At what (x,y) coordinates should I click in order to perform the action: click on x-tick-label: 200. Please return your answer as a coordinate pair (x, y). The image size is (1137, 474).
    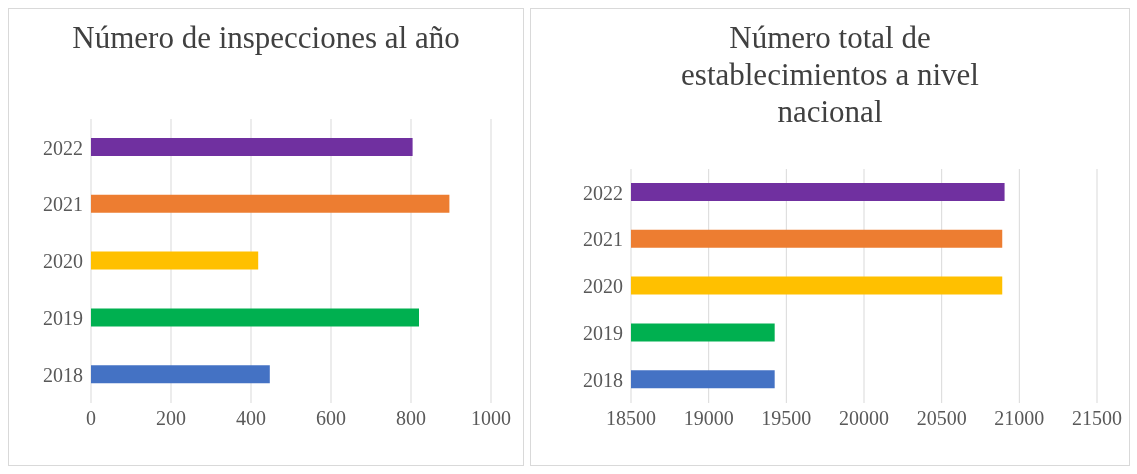
    Looking at the image, I should click on (171, 418).